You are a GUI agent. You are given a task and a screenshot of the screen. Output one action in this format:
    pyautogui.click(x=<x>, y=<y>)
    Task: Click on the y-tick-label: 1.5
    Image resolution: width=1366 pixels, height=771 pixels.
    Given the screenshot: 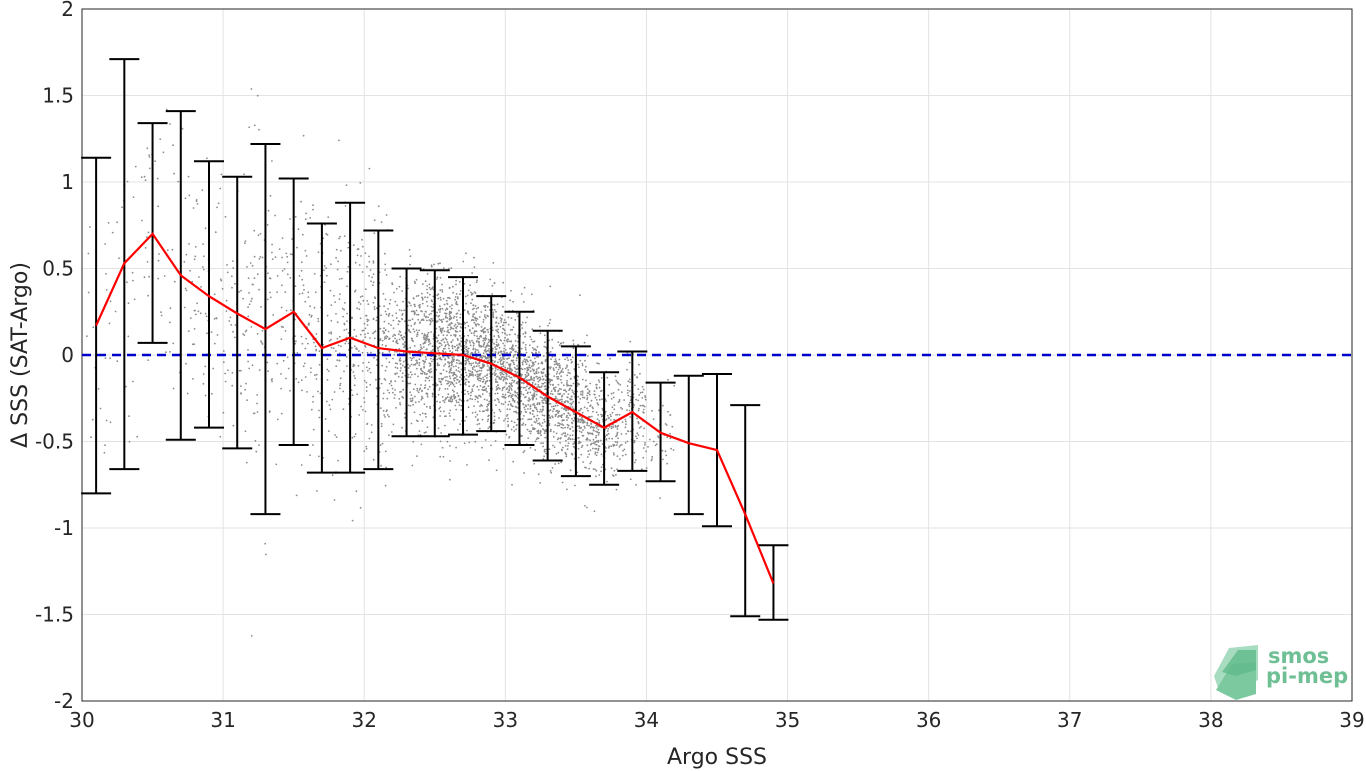 What is the action you would take?
    pyautogui.click(x=58, y=96)
    